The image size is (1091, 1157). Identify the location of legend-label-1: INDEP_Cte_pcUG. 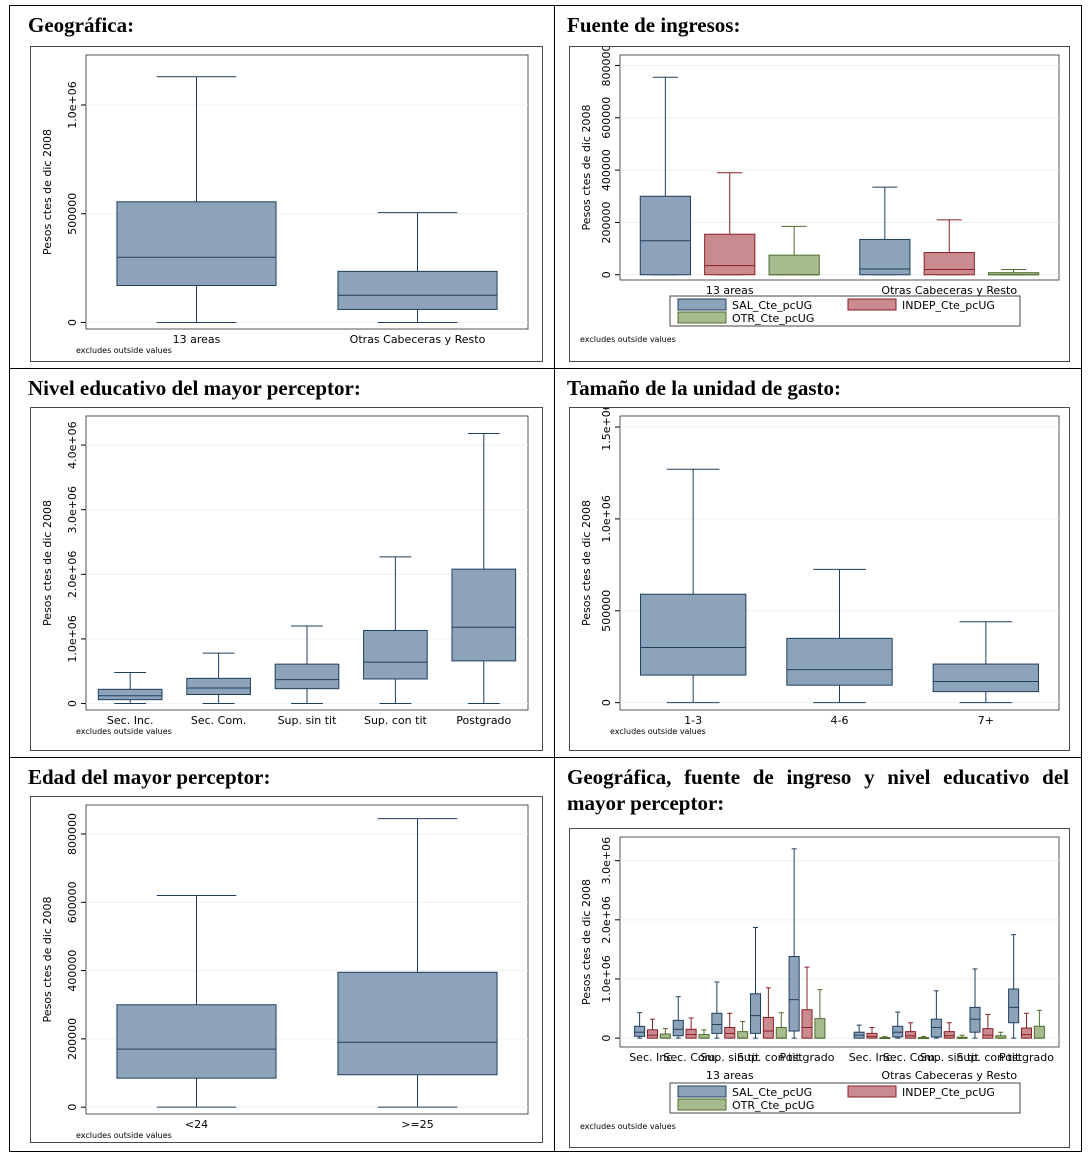
(948, 305).